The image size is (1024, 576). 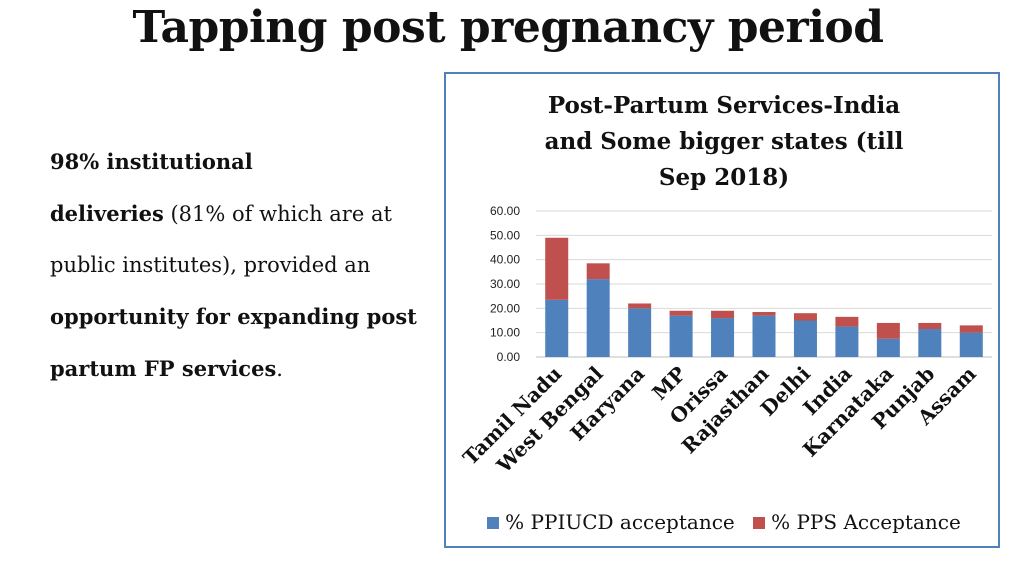 I want to click on legend-label-ppiucd: % PPIUCD acceptance, so click(x=620, y=522).